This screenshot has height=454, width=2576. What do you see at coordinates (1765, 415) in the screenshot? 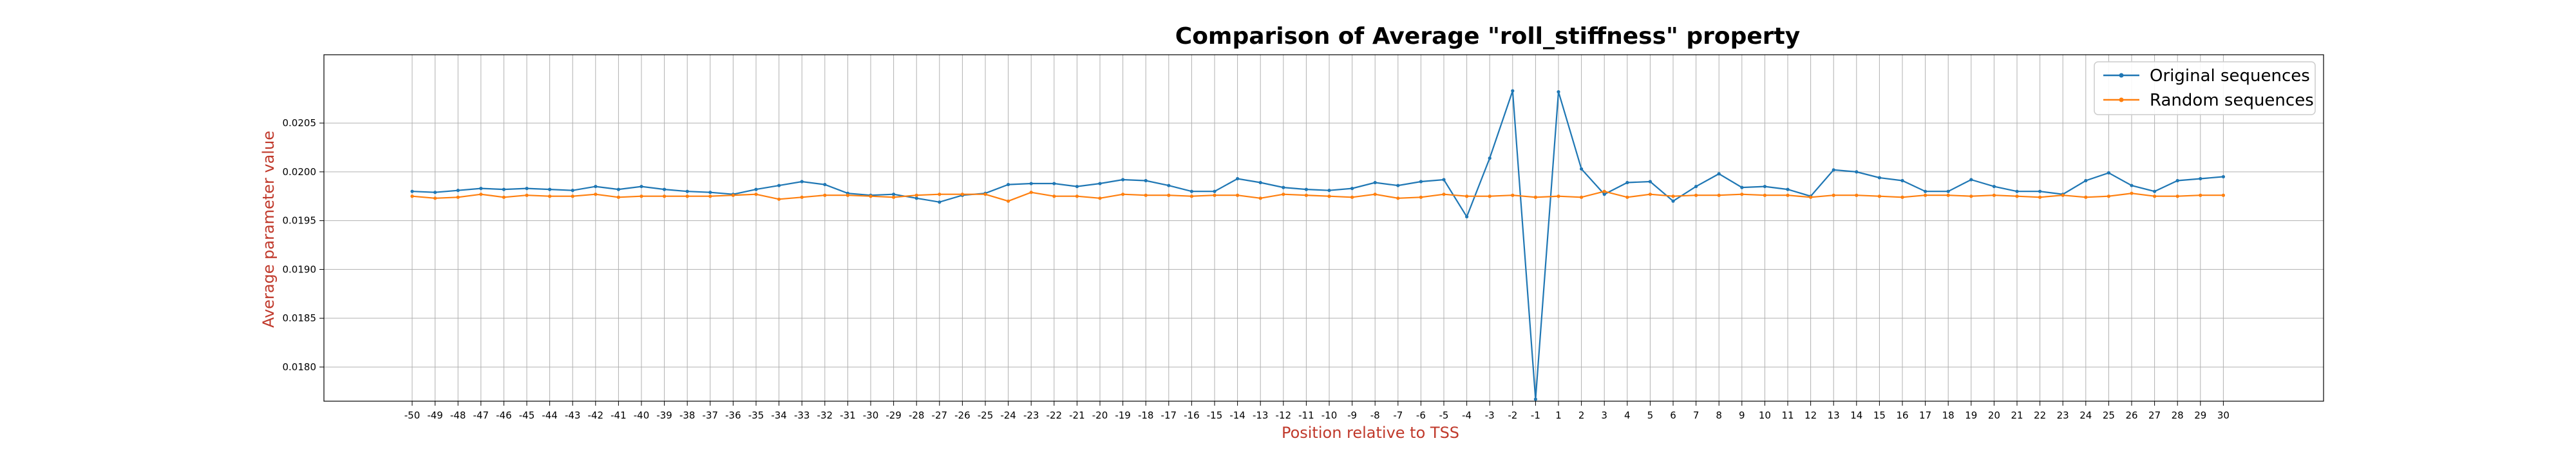
I see `x-tick-label: 10` at bounding box center [1765, 415].